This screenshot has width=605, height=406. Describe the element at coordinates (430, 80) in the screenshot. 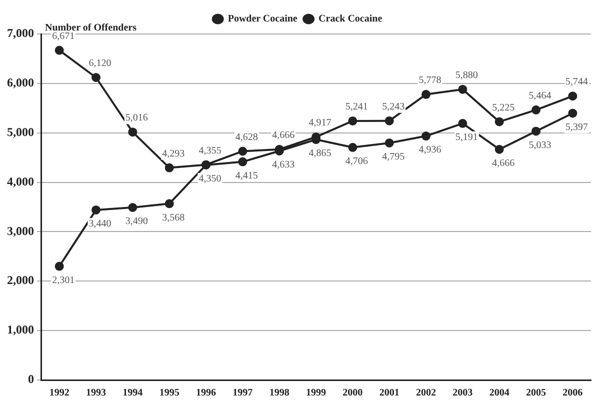

I see `data-label: 5,778` at that location.